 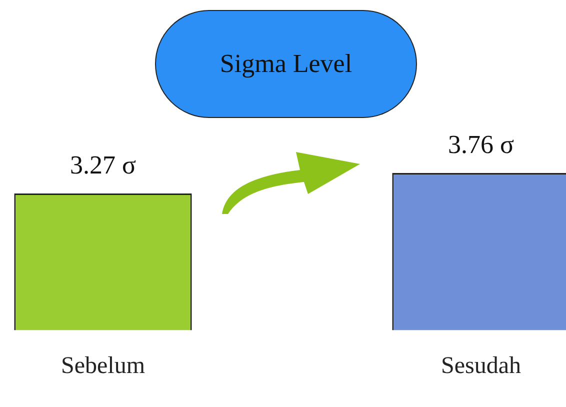 I want to click on x-tick-label: Sesudah, so click(x=481, y=365).